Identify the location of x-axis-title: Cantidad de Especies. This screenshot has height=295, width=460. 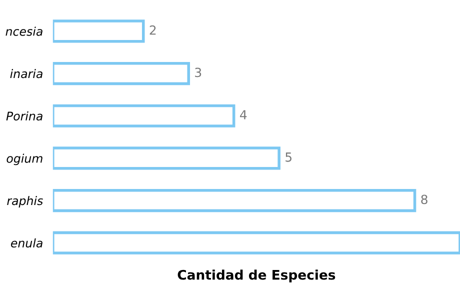
(257, 276).